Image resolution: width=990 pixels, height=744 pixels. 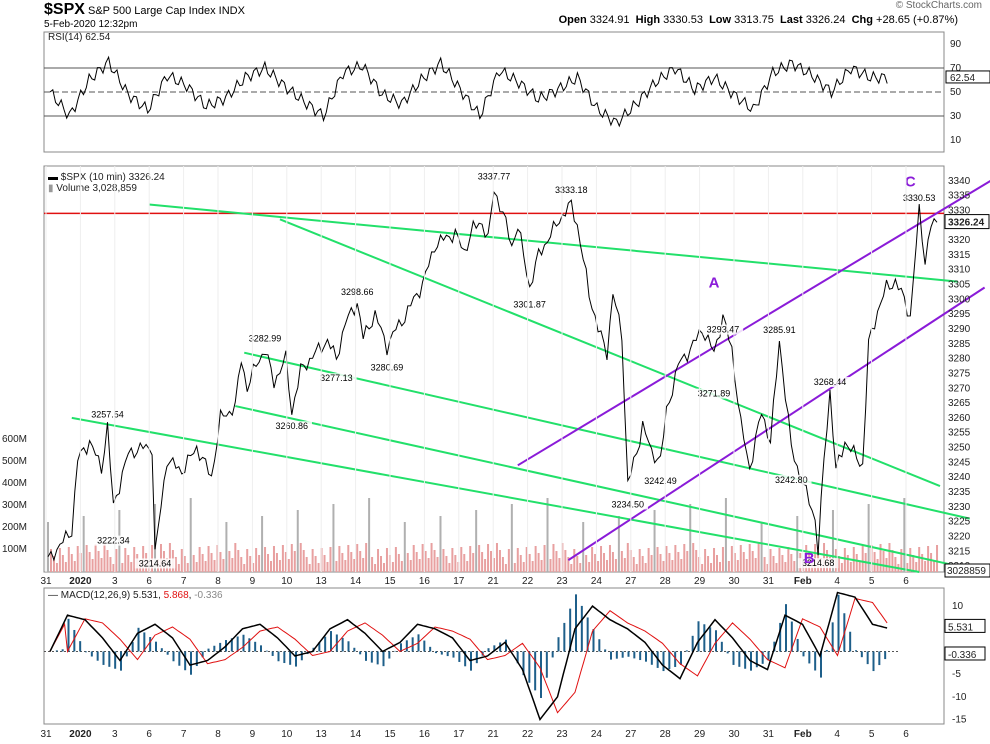 What do you see at coordinates (14, 461) in the screenshot?
I see `volume-tick-label: 500M` at bounding box center [14, 461].